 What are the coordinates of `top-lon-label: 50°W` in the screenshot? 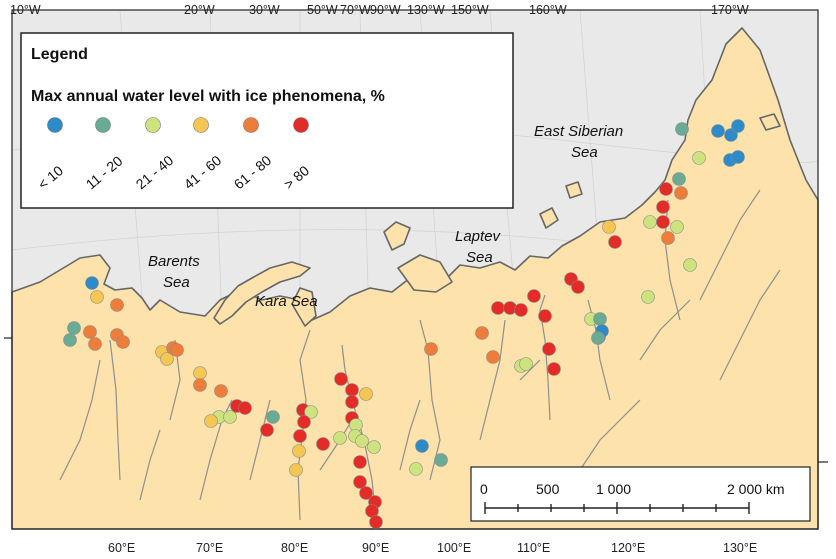 It's located at (322, 10).